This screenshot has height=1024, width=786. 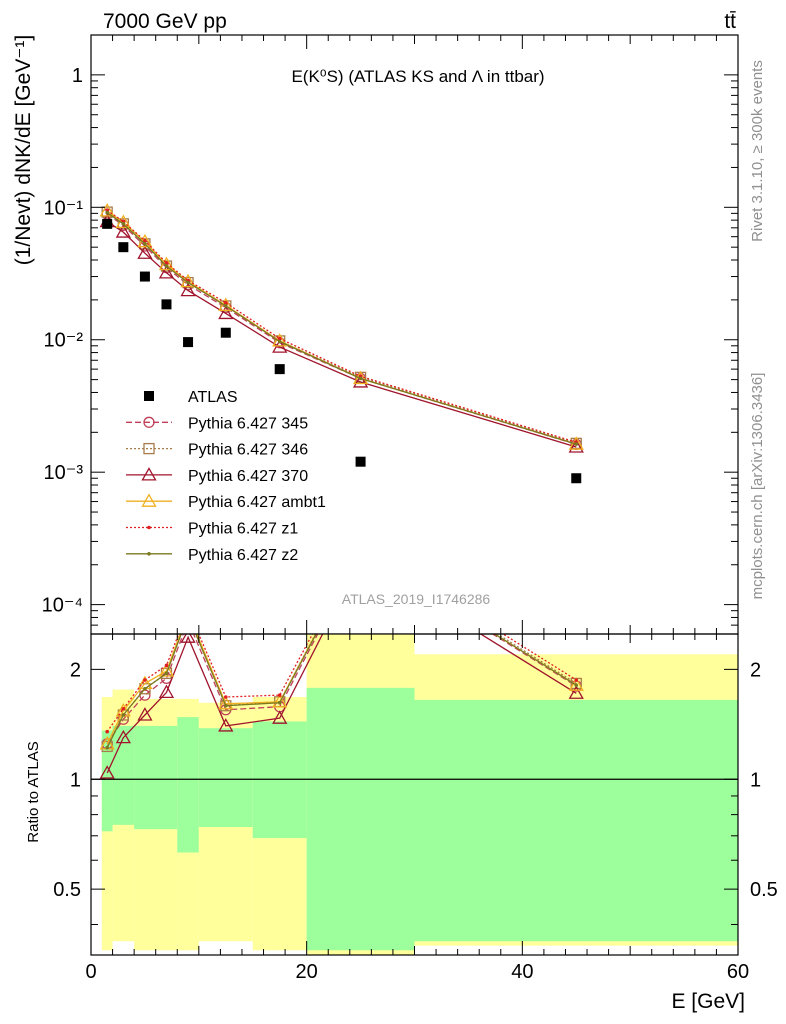 I want to click on y-tick-label: 10⁻², so click(x=64, y=341).